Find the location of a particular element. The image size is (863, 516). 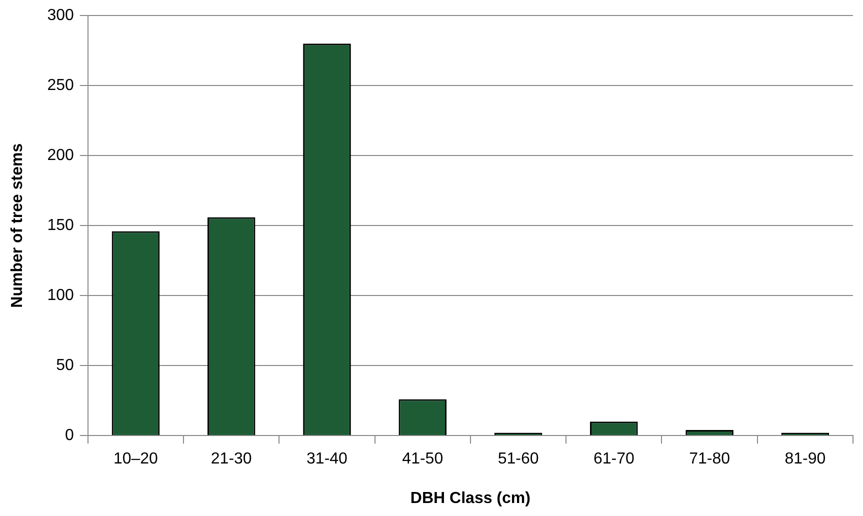

x-tick-label: 31-40 is located at coordinates (327, 459).